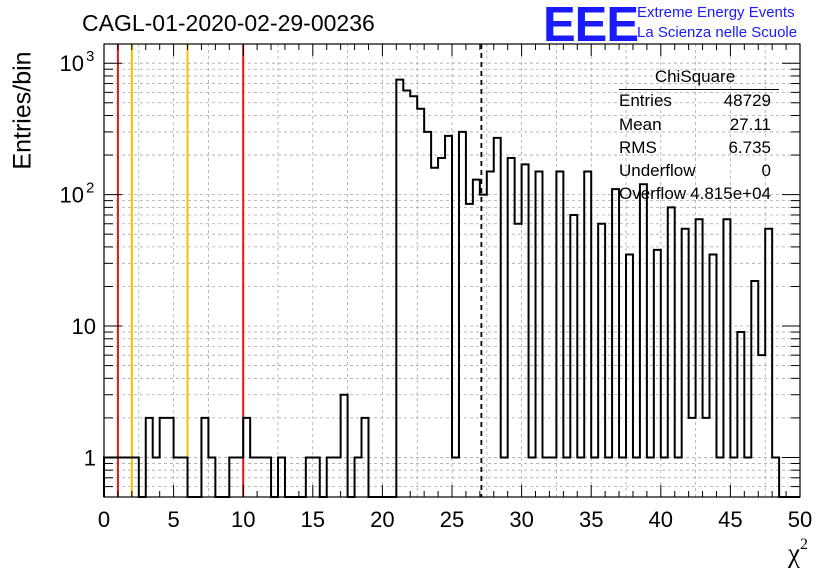 The image size is (836, 572). Describe the element at coordinates (749, 147) in the screenshot. I see `stats-value: 6.735` at that location.